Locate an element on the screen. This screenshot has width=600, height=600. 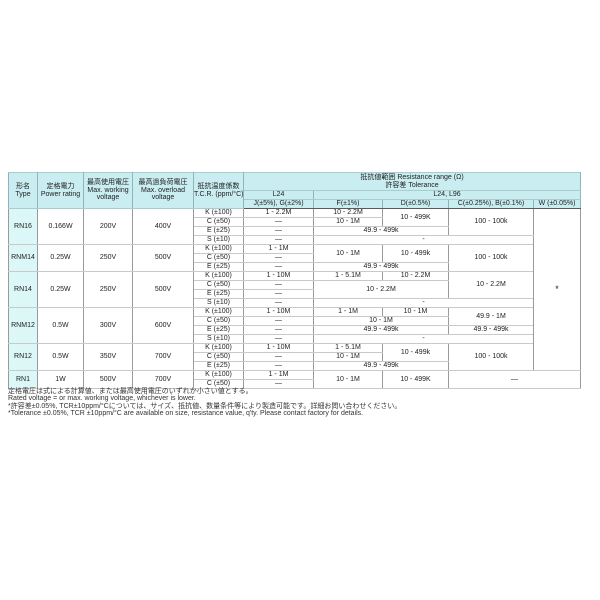
resistance-range-cell: 1W is located at coordinates (60, 379).